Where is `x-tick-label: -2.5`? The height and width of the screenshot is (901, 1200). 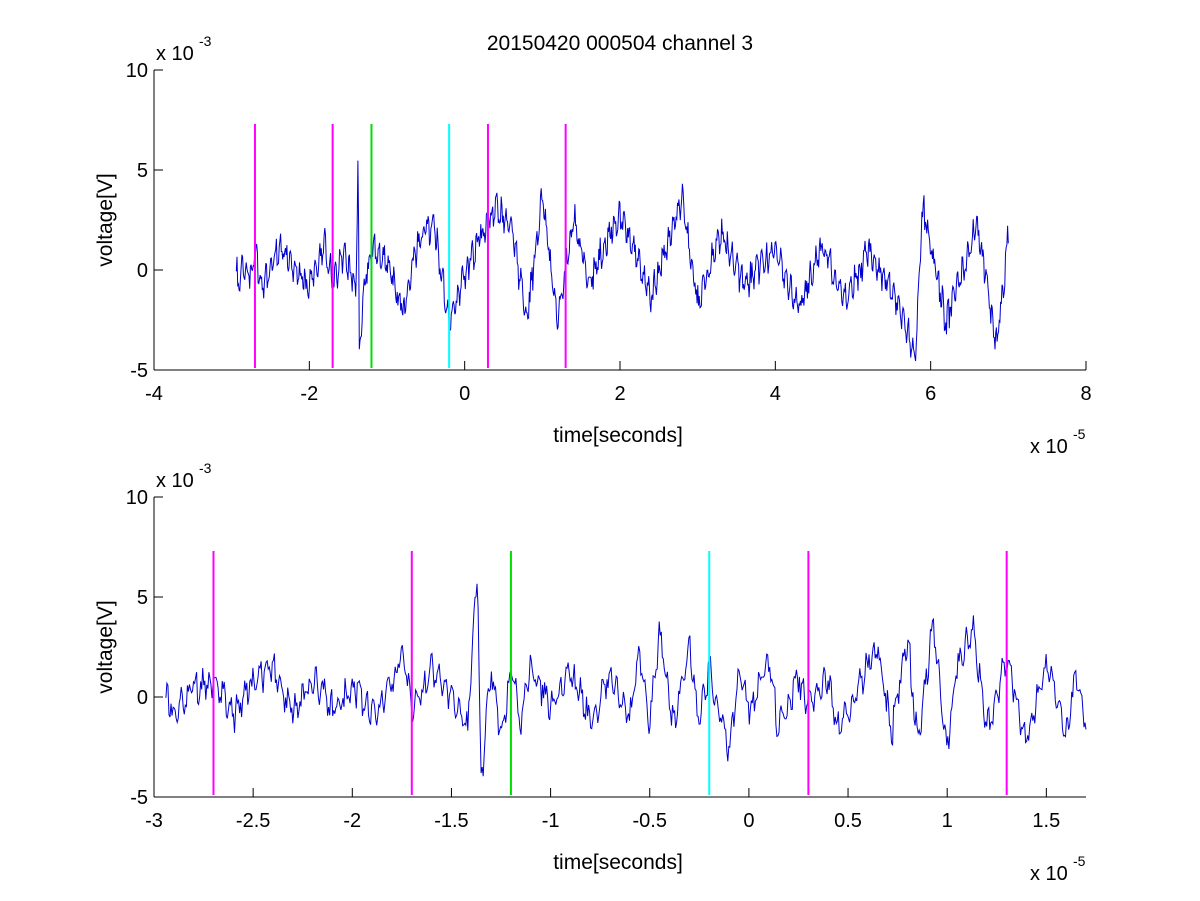 x-tick-label: -2.5 is located at coordinates (253, 821).